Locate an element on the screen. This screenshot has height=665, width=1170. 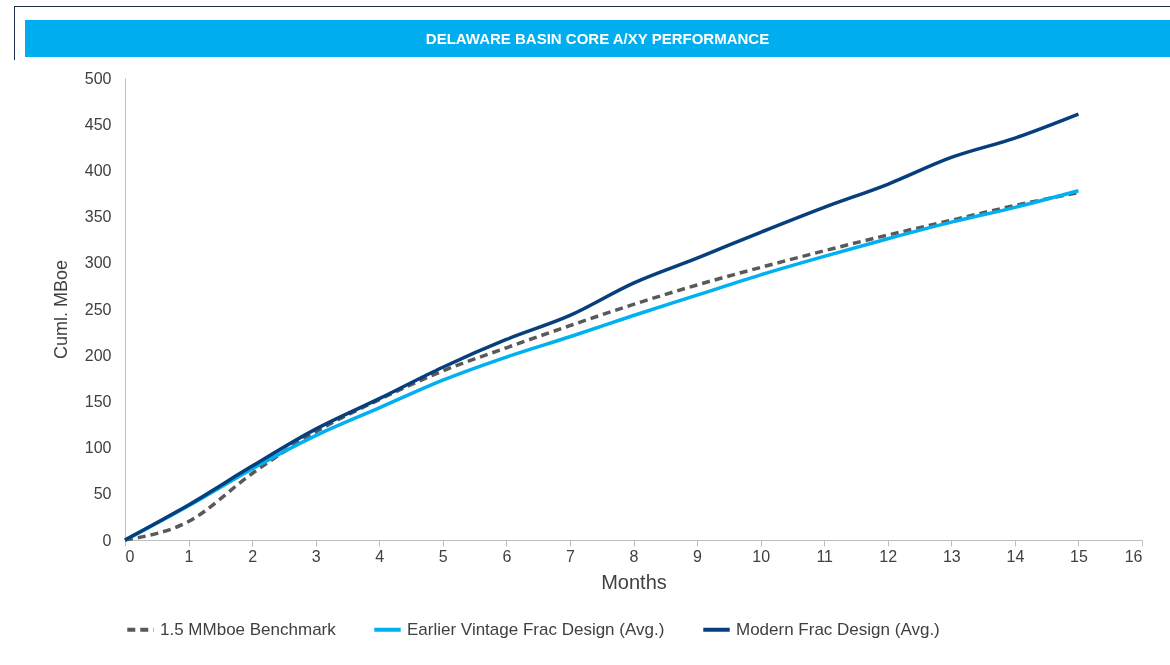
y-tick-label: 100 is located at coordinates (98, 448).